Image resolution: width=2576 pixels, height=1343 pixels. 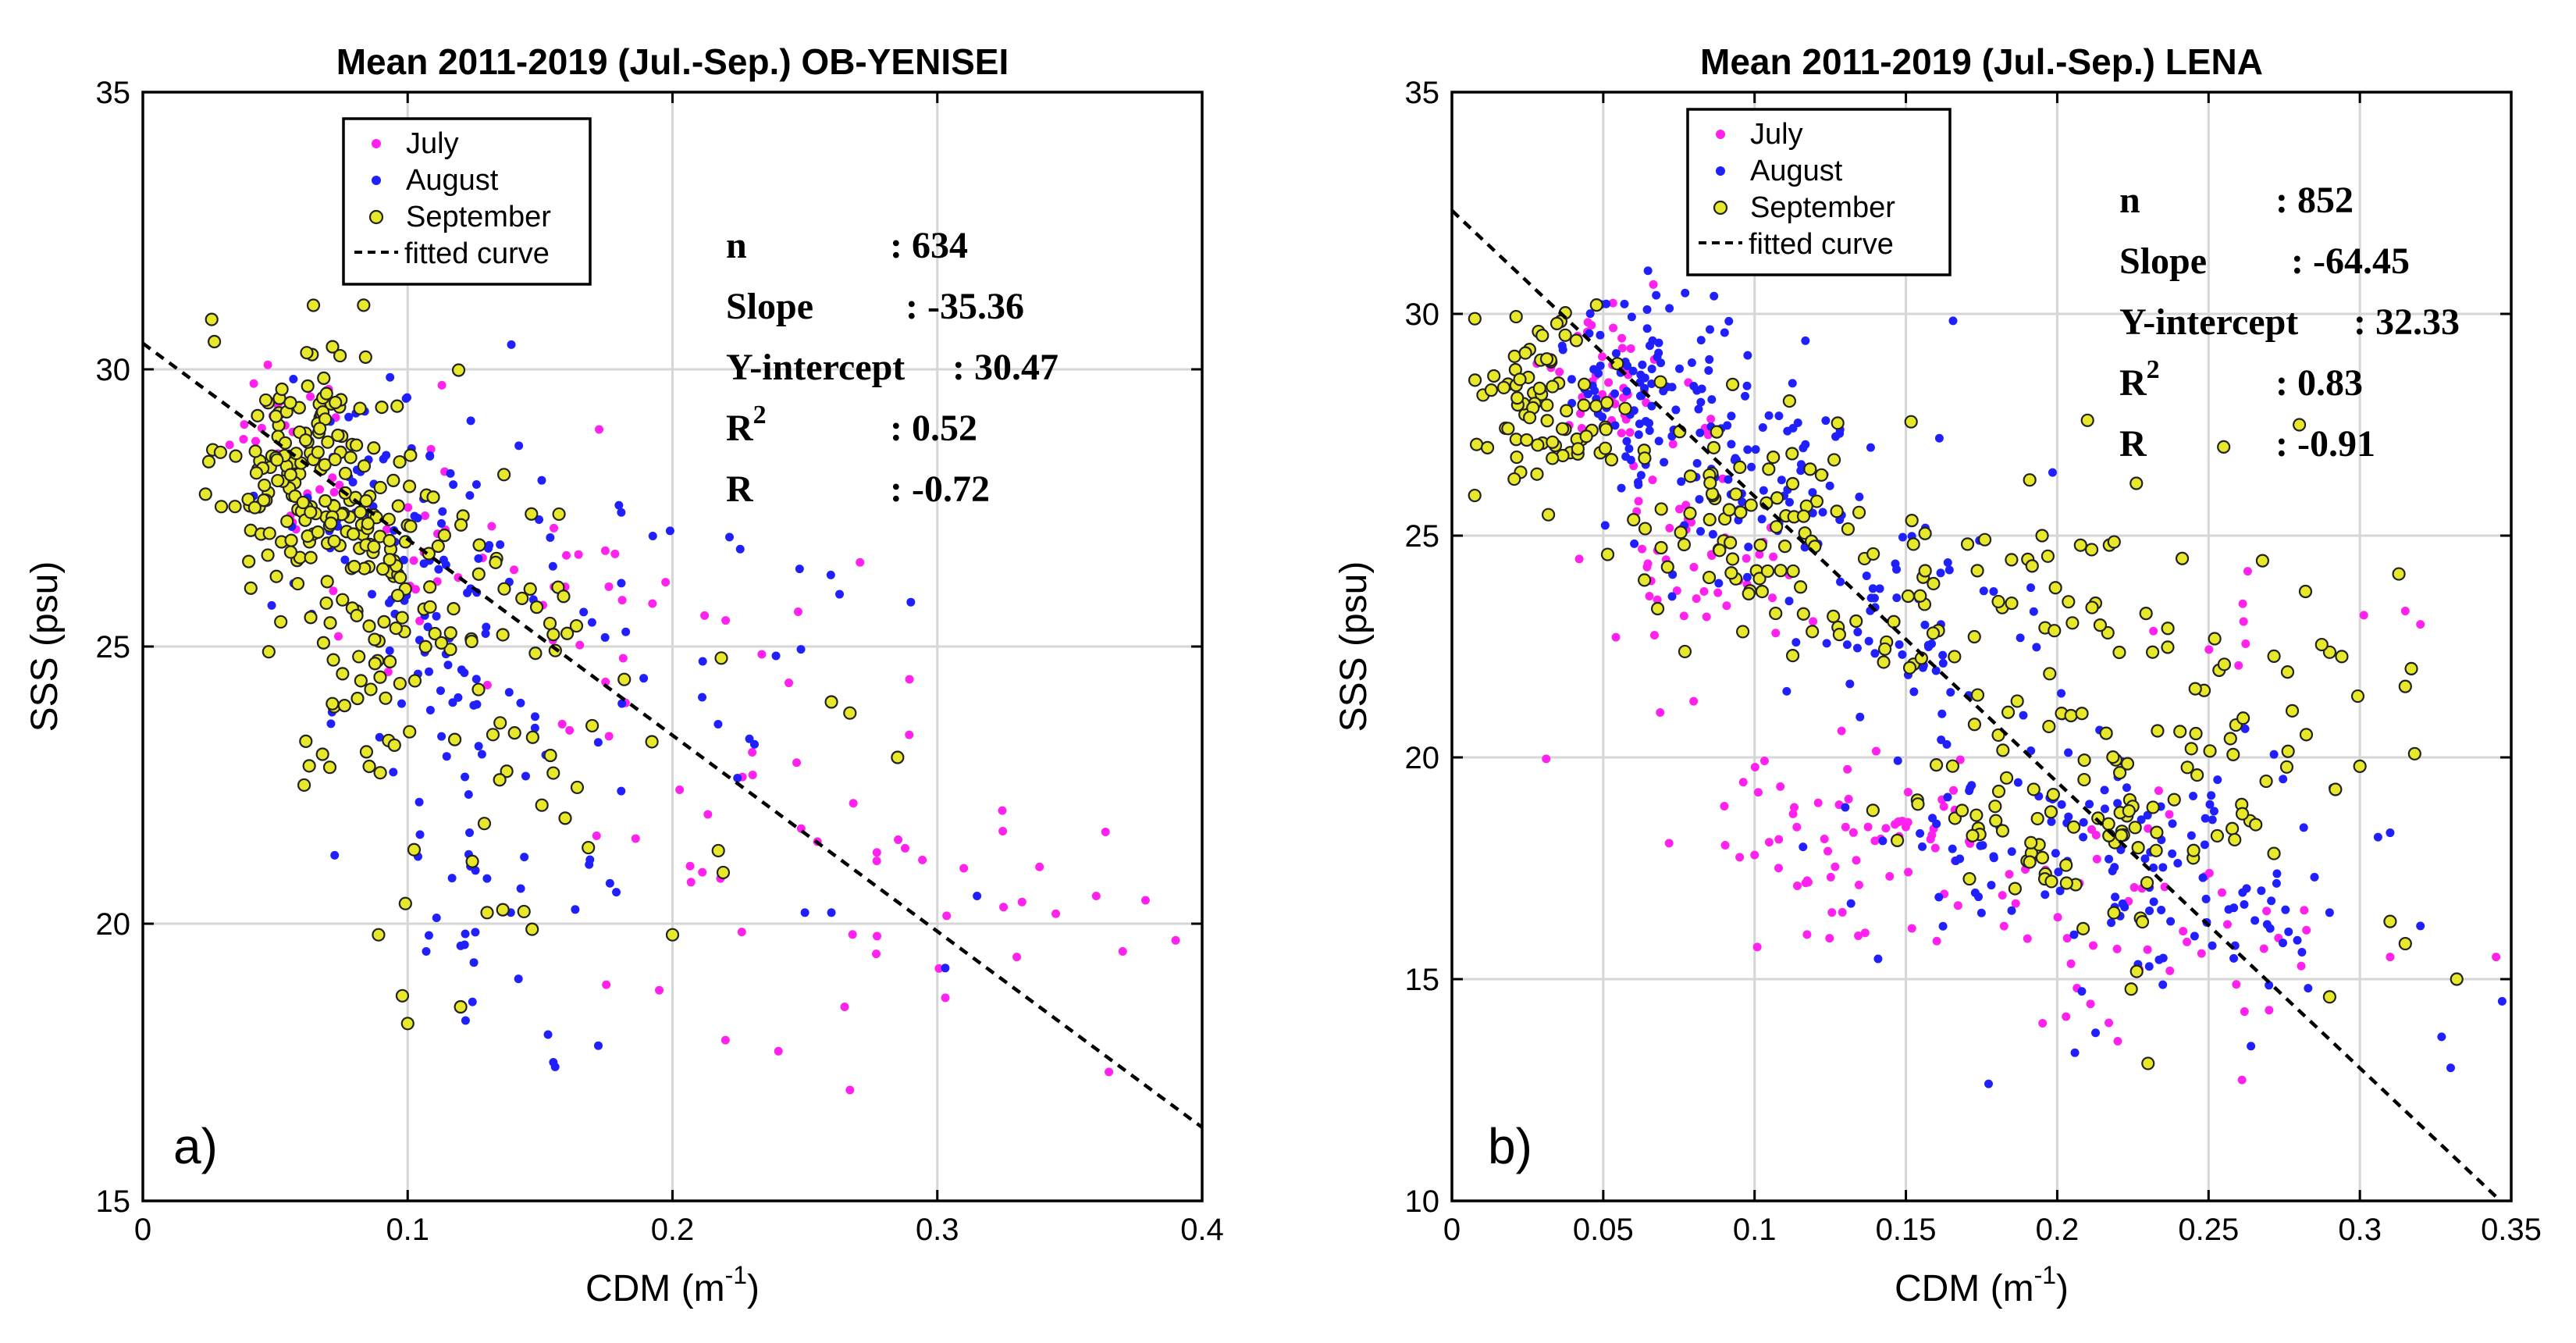 What do you see at coordinates (1422, 93) in the screenshot?
I see `y-tick-label: 35` at bounding box center [1422, 93].